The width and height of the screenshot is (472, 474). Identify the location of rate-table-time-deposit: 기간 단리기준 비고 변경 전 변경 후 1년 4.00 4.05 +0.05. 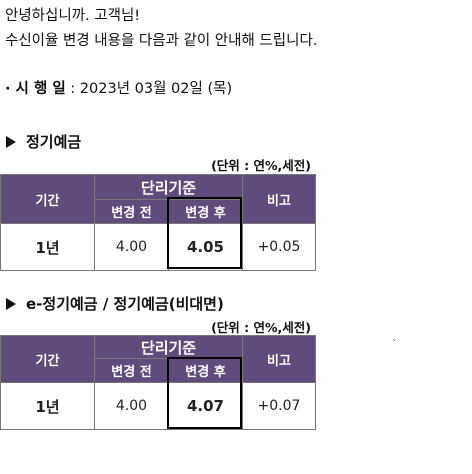
(158, 222).